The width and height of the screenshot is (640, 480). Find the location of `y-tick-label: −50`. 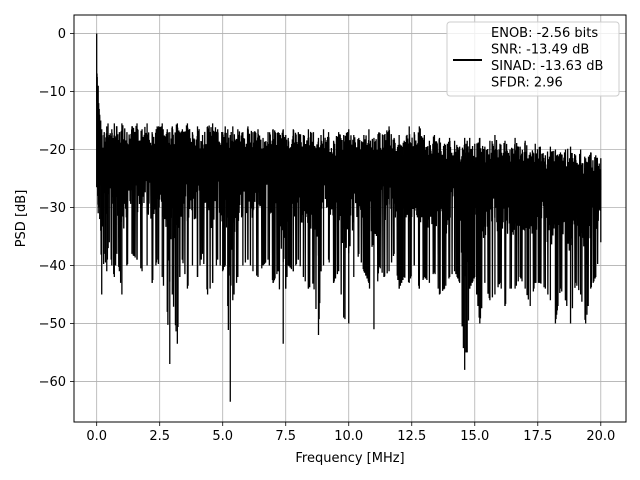

y-tick-label: −50 is located at coordinates (52, 324).